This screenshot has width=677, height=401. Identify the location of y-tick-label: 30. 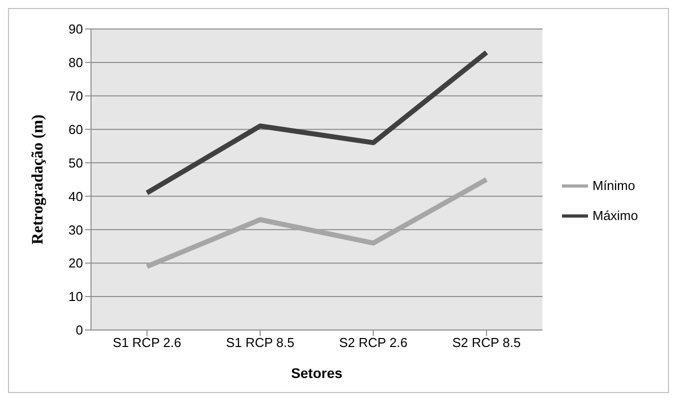
(75, 230).